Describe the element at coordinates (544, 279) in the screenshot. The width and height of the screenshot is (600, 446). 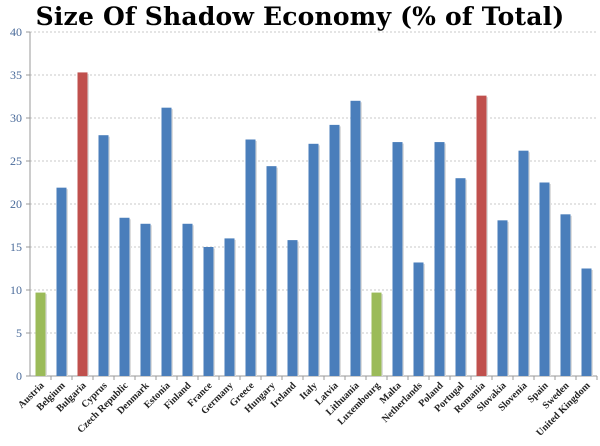
I see `bar-spain` at that location.